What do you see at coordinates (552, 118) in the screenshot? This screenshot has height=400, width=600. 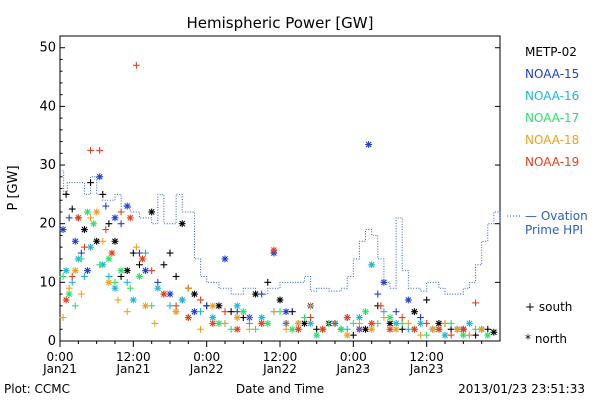 I see `legend-item-noaa-17: NOAA-17` at bounding box center [552, 118].